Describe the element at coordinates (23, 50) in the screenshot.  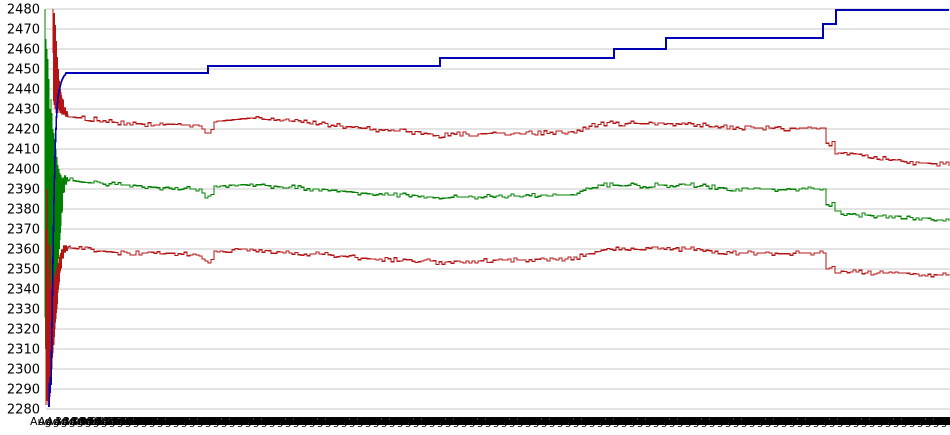
I see `y-axis-tick-label: 2460` at that location.